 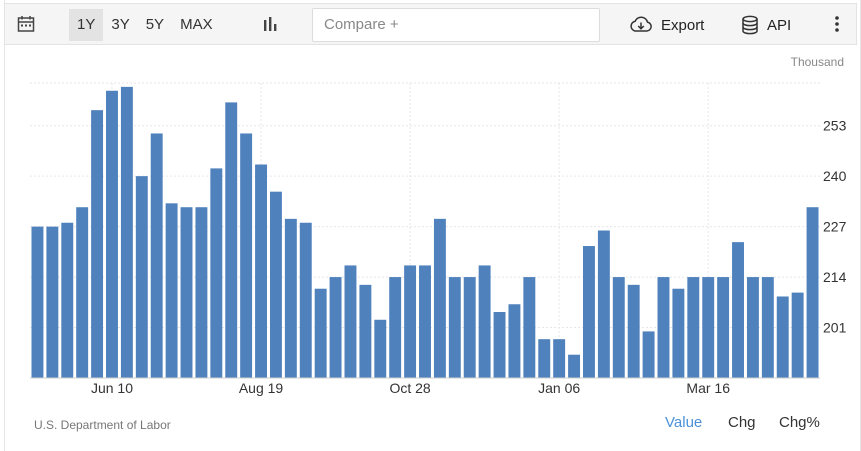 What do you see at coordinates (196, 24) in the screenshot?
I see `range-max-button: MAX` at bounding box center [196, 24].